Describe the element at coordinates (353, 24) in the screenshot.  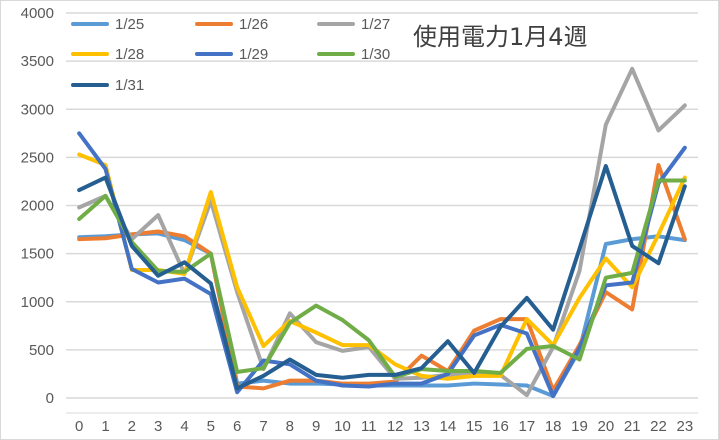
I see `legend-item: 1/27` at that location.